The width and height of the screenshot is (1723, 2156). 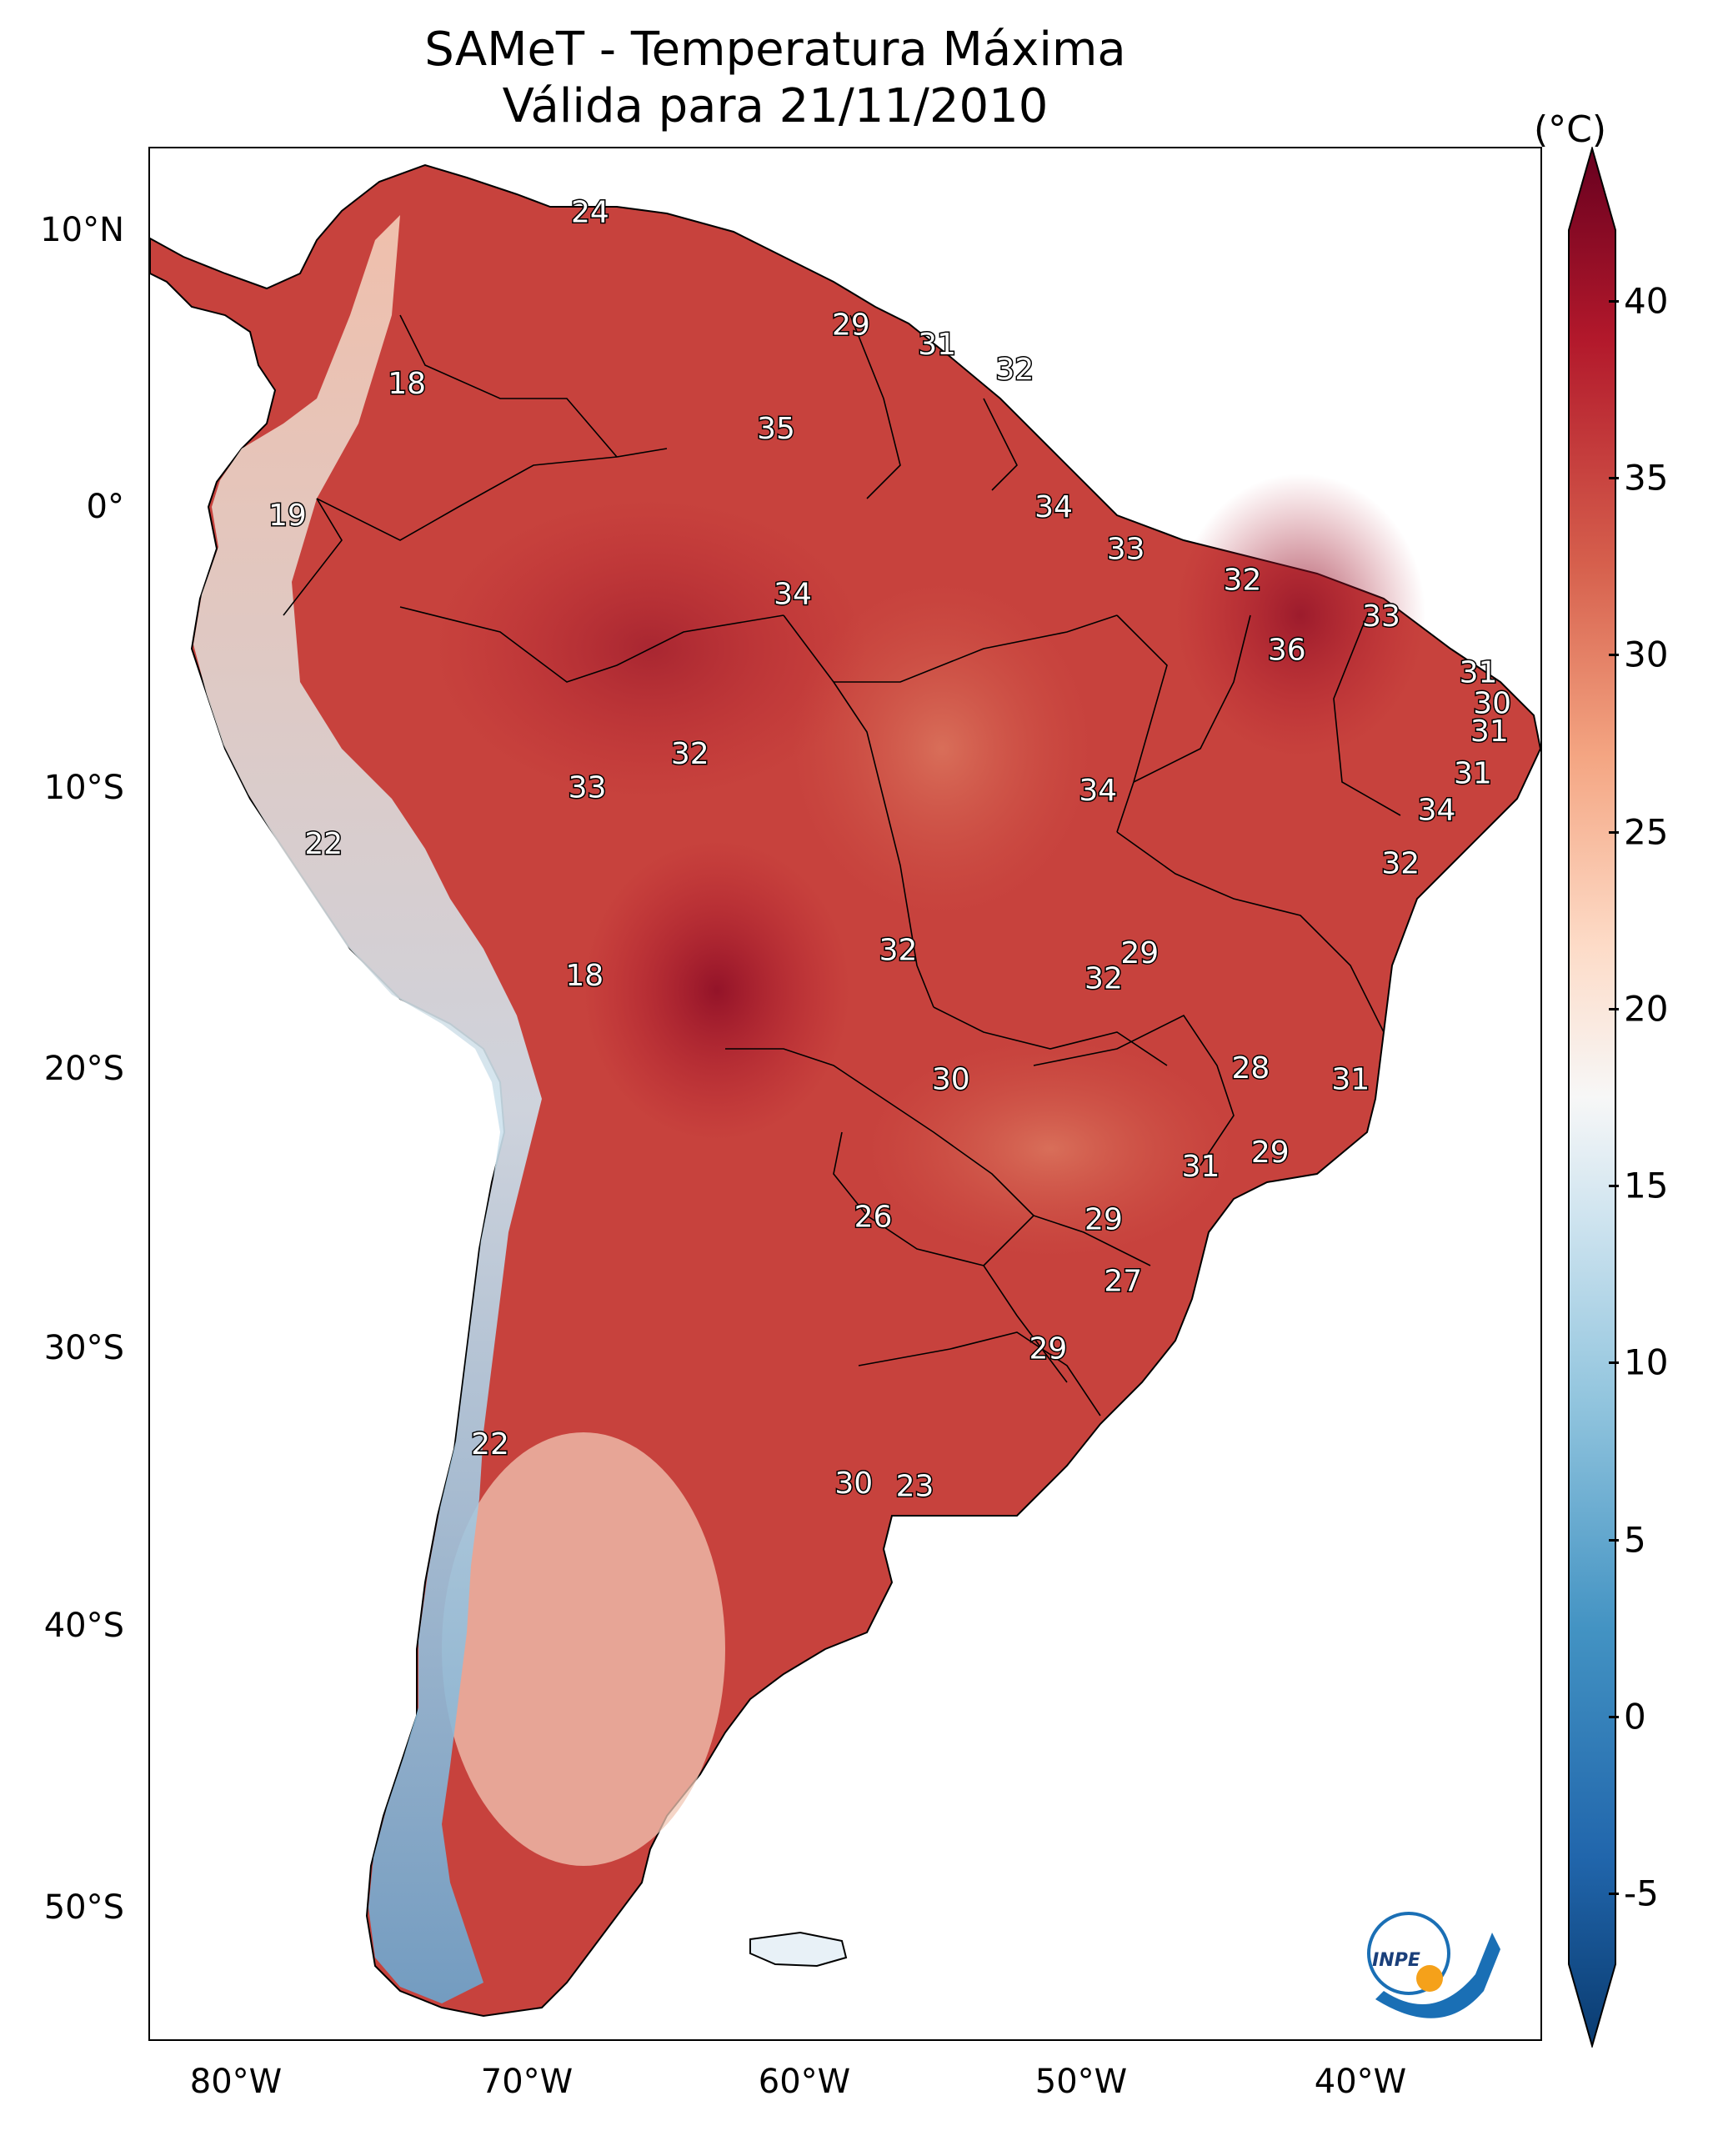 What do you see at coordinates (1123, 1282) in the screenshot?
I see `contour-label: 27` at bounding box center [1123, 1282].